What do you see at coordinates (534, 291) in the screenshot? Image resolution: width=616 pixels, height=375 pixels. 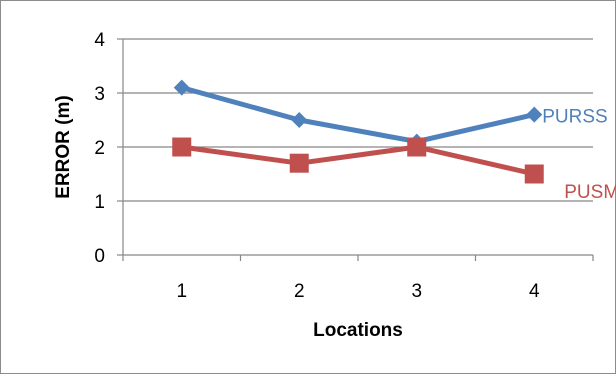 I see `x-tick-label: 4` at bounding box center [534, 291].